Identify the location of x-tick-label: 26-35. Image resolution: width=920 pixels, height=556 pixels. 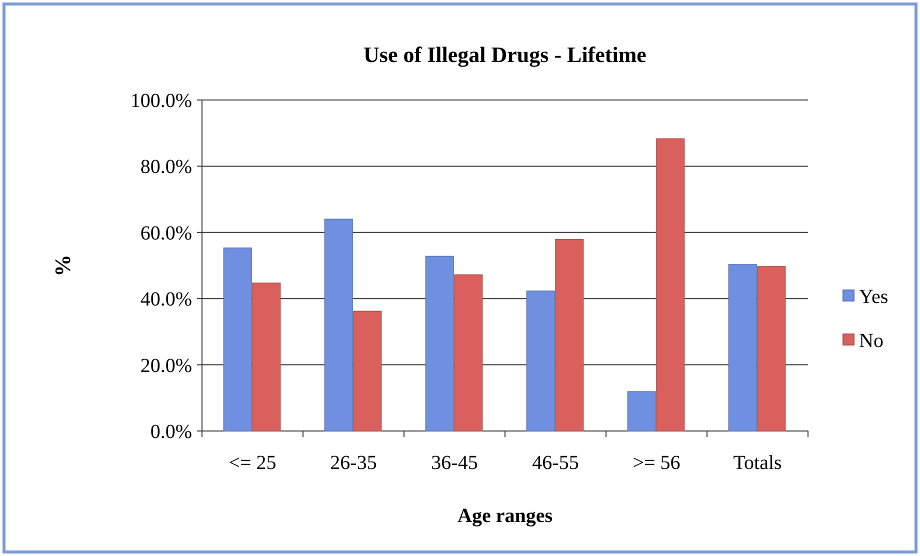
(353, 463).